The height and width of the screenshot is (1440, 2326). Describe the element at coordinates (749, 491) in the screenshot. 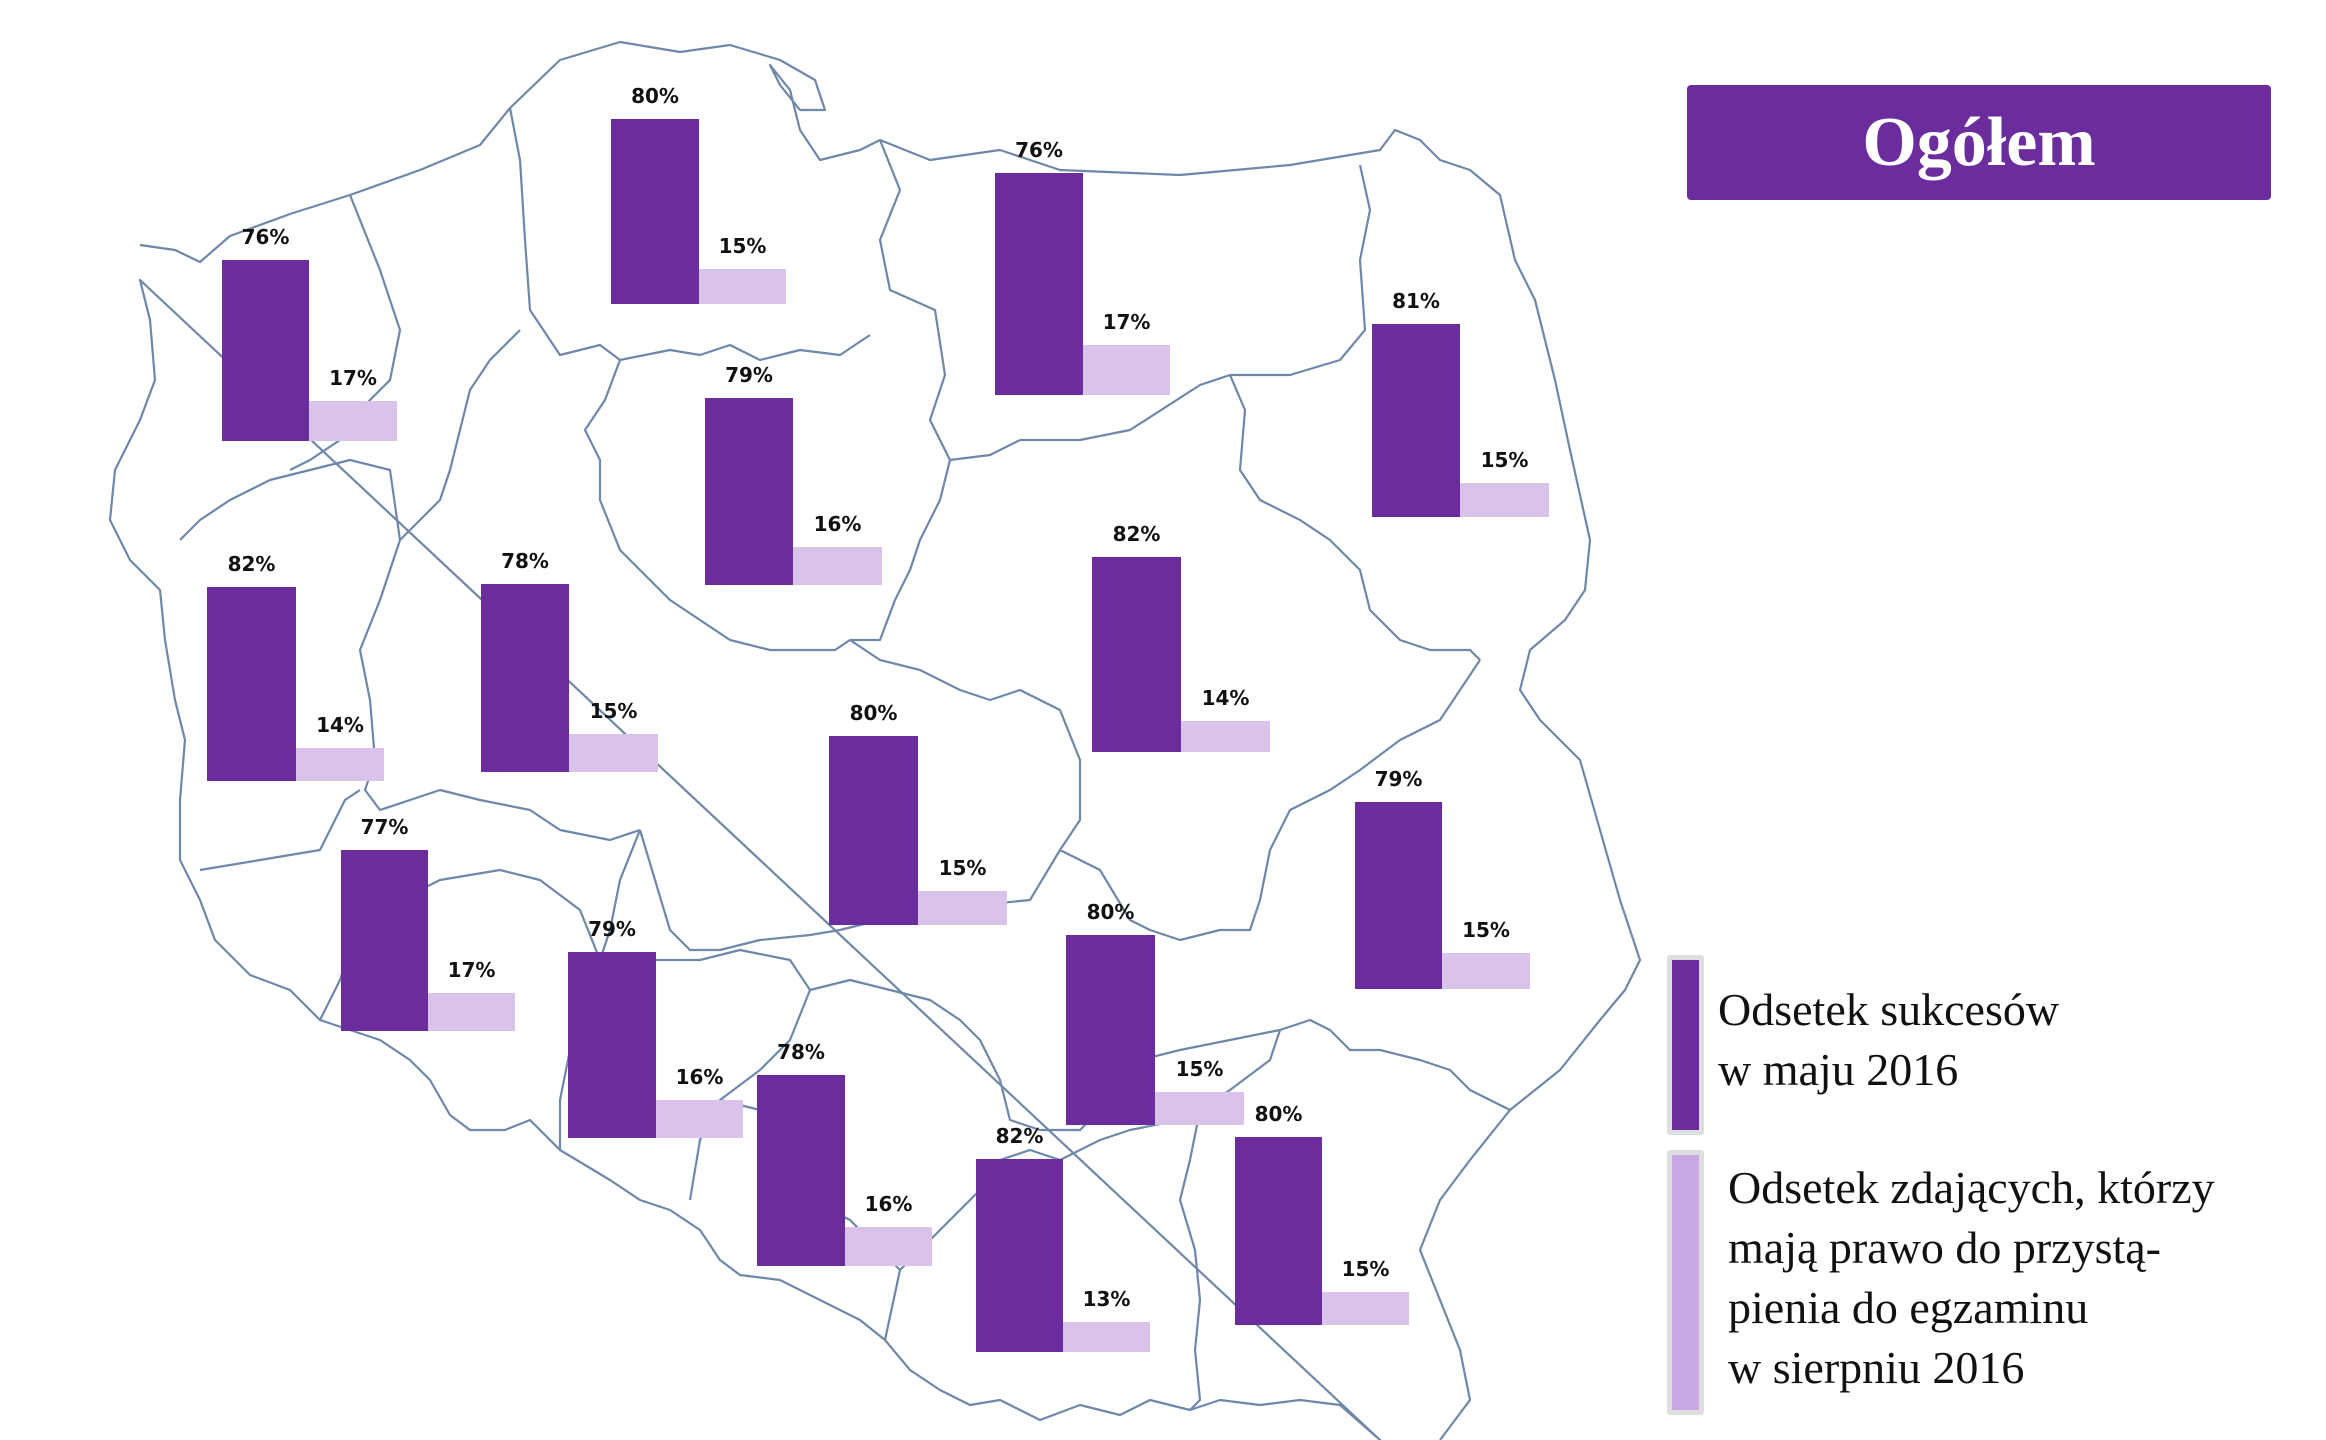

I see `bar-may-kujawsko-pomorskie` at that location.